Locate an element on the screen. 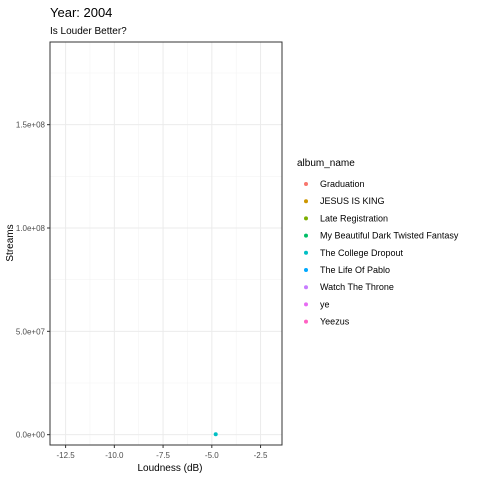 This screenshot has width=480, height=480. legend-label: ye is located at coordinates (325, 304).